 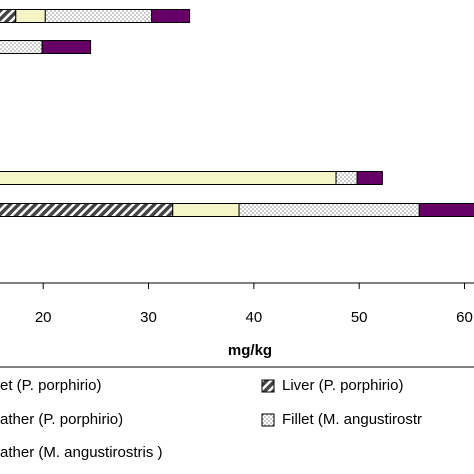 What do you see at coordinates (50, 385) in the screenshot?
I see `legend-label: et (P. porphirio)` at bounding box center [50, 385].